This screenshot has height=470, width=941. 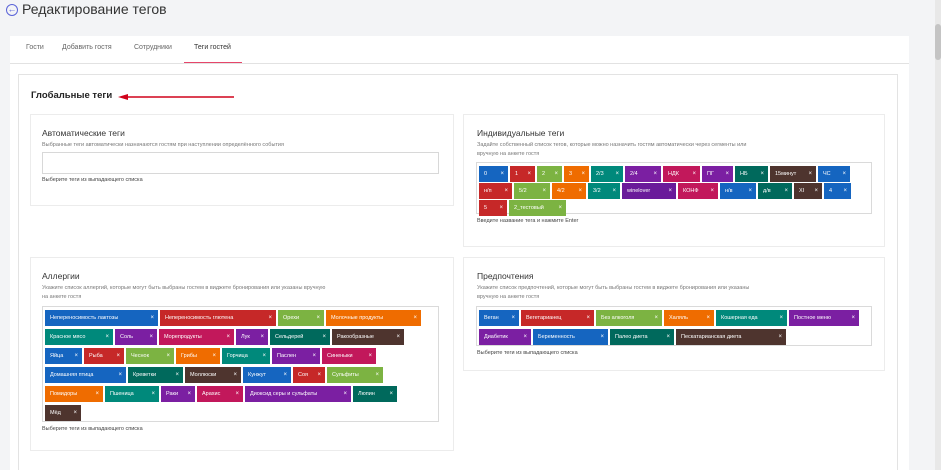 I want to click on tag-chip: 3/2 ×, so click(x=604, y=191).